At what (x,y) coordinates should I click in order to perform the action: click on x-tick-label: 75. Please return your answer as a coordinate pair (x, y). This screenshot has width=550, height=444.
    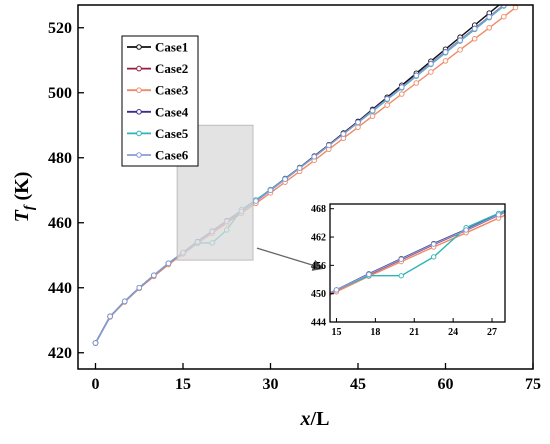
    Looking at the image, I should click on (533, 384).